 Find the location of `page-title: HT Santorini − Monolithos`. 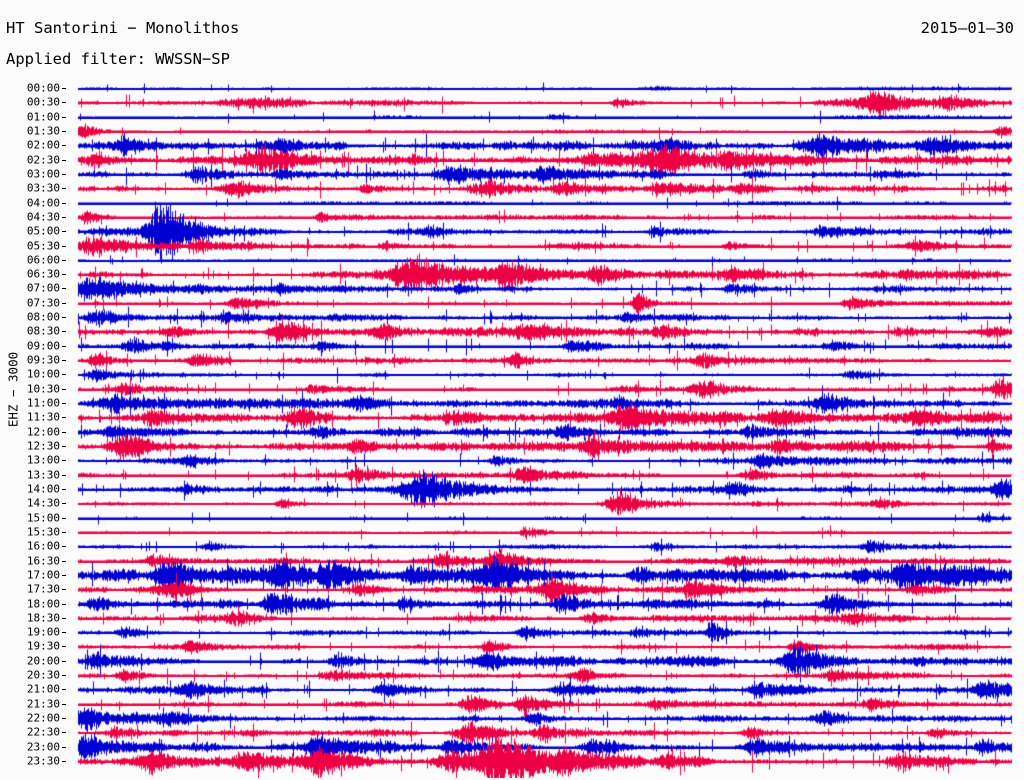

page-title: HT Santorini − Monolithos is located at coordinates (123, 28).